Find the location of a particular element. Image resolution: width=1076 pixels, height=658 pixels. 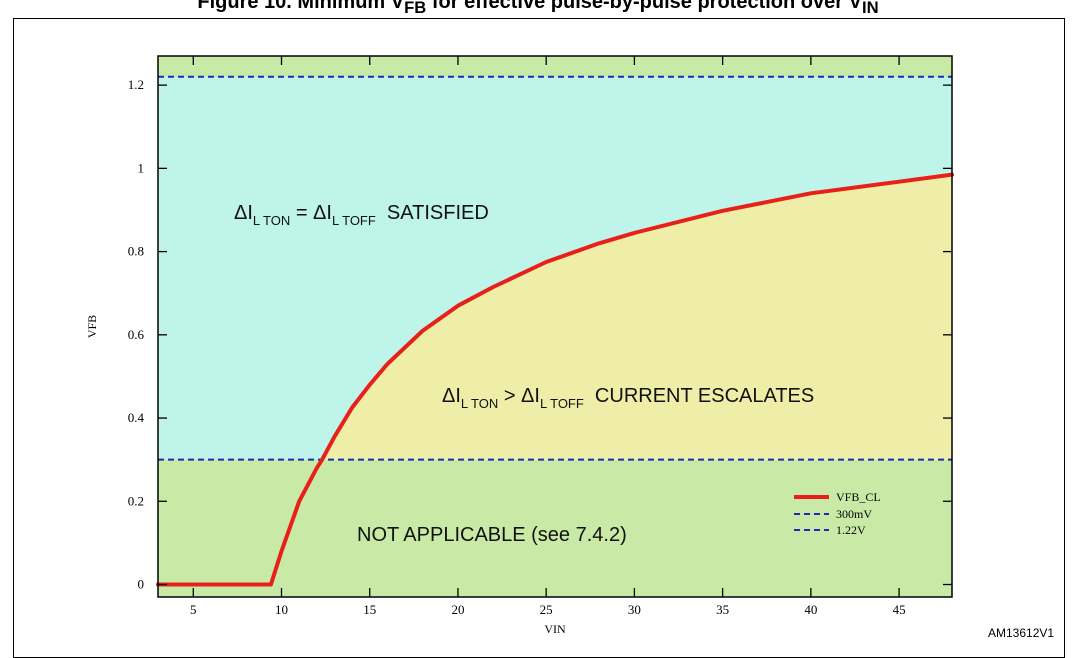

x-tick-label: 20 is located at coordinates (457, 609).